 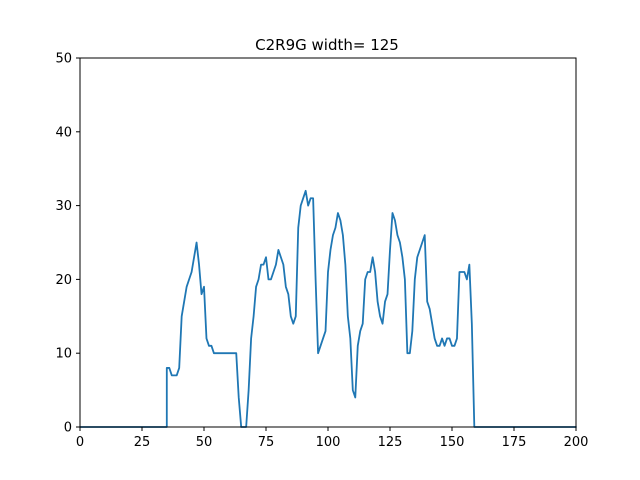 I want to click on x-tick-label: 0, so click(x=80, y=442).